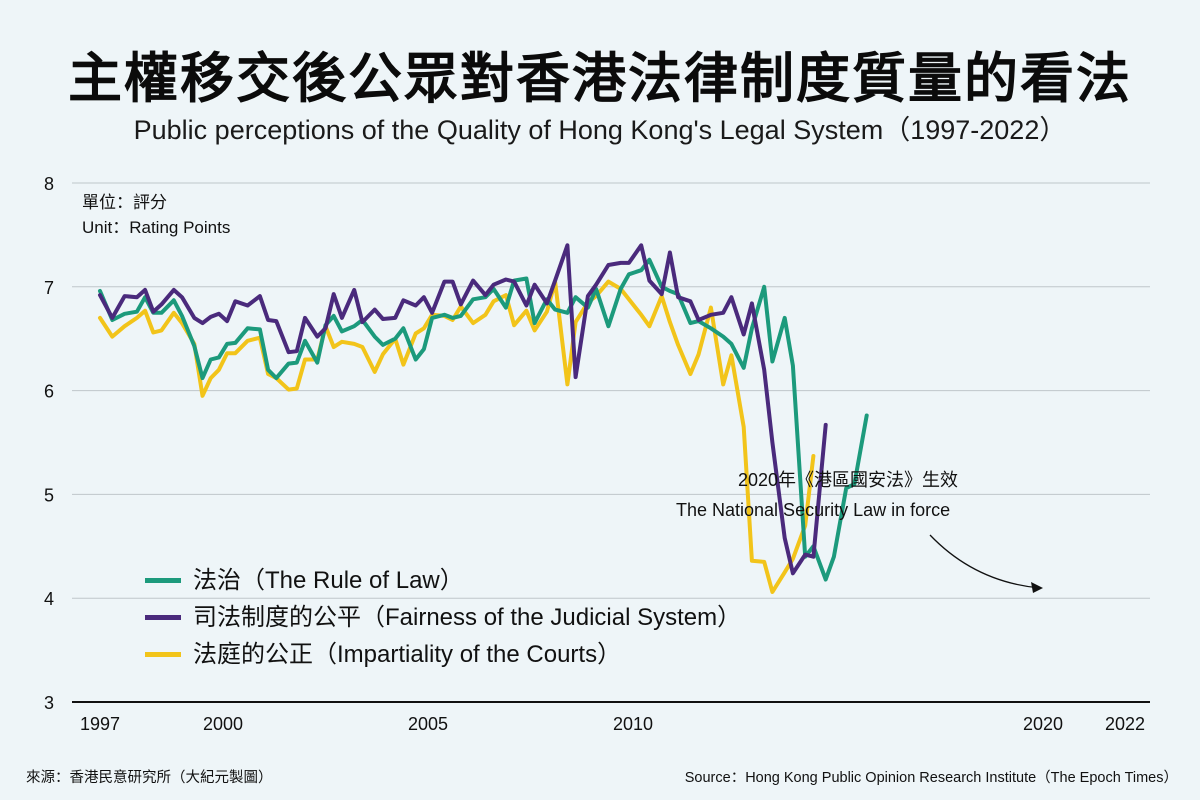 This screenshot has width=1200, height=800. Describe the element at coordinates (848, 480) in the screenshot. I see `annotation-nsl-zh: 2020年《港區國安法》生效` at that location.